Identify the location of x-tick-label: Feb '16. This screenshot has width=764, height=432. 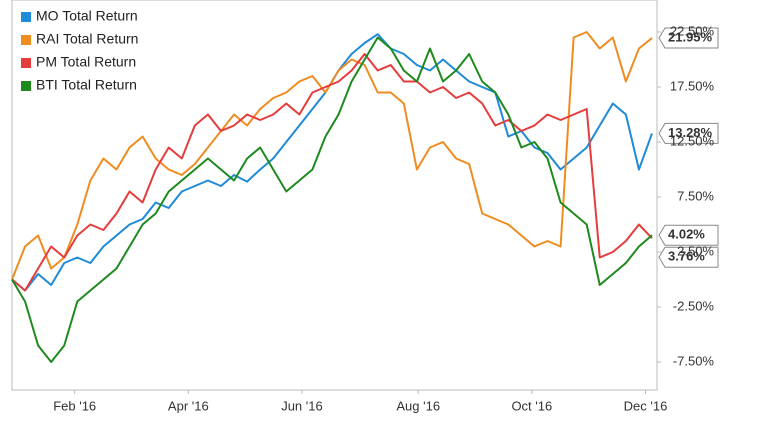
(74, 405).